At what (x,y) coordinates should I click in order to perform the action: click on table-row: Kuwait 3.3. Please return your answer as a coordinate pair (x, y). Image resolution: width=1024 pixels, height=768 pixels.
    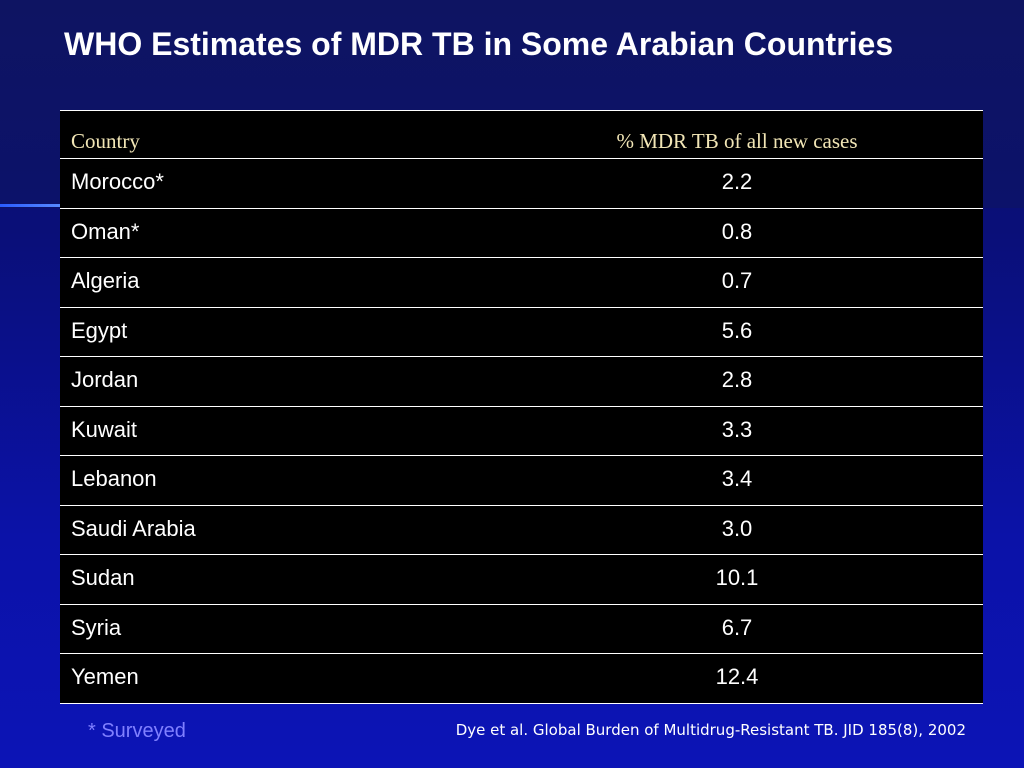
    Looking at the image, I should click on (521, 430).